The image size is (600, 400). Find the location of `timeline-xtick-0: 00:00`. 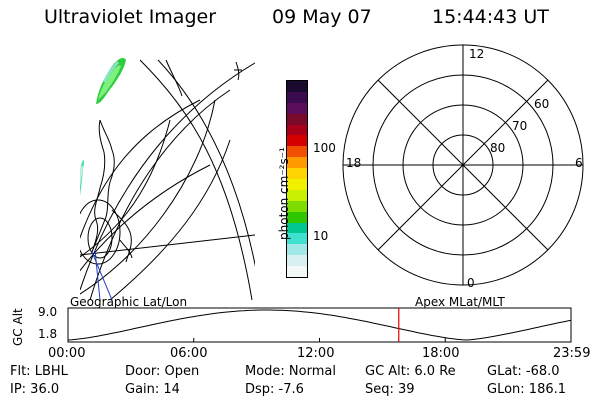

timeline-xtick-0: 00:00 is located at coordinates (67, 353).